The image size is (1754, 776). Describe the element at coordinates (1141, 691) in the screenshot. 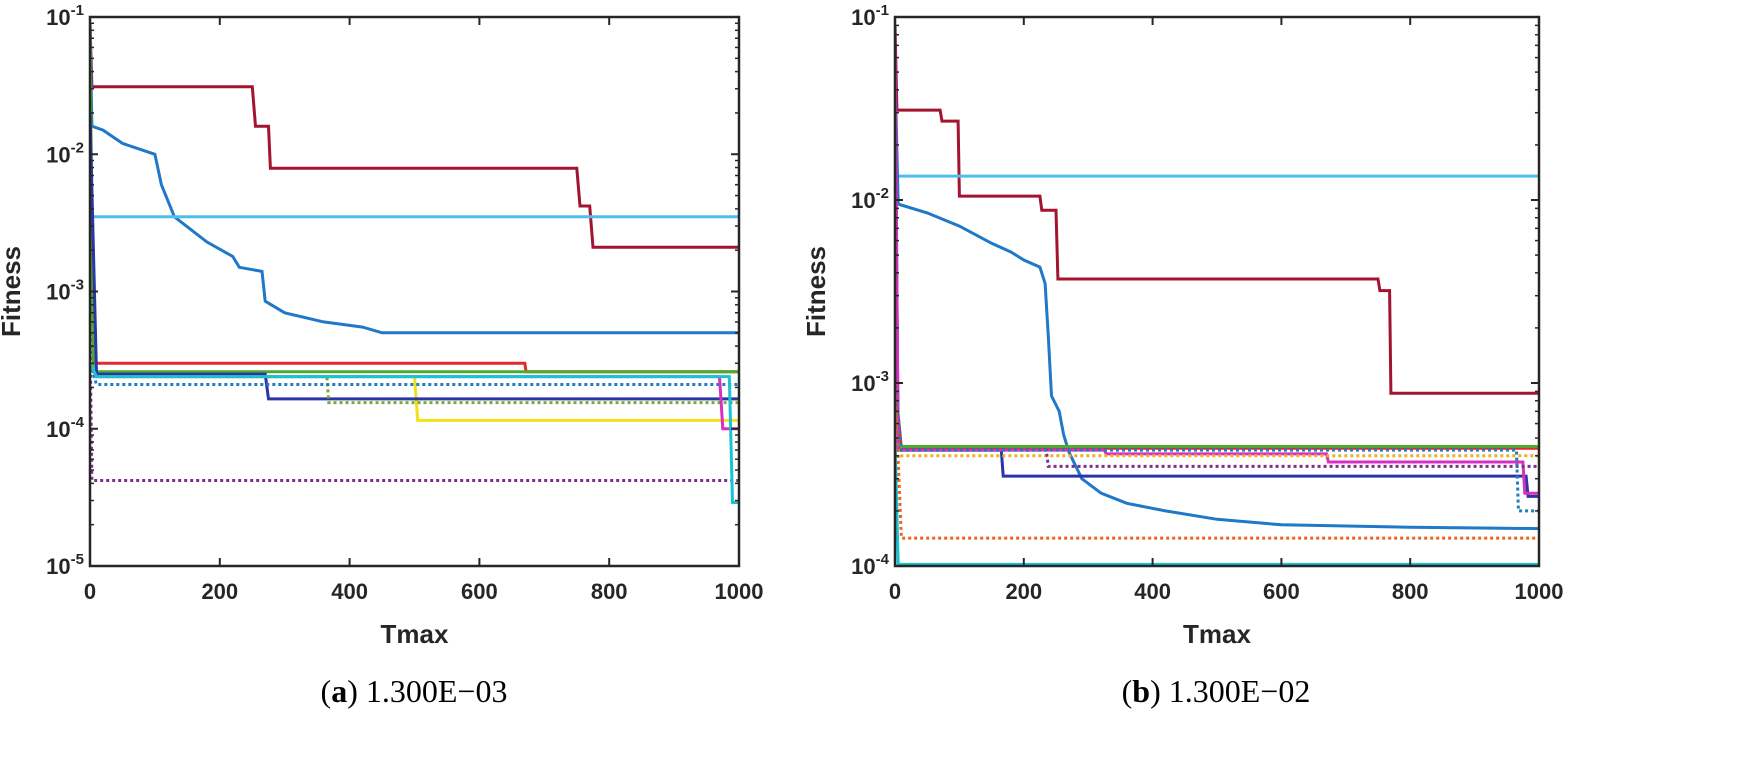

I see `caption-letter: b` at that location.